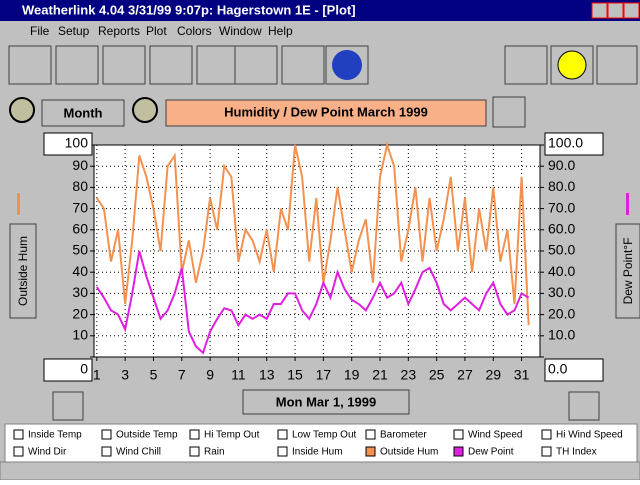  I want to click on x-tick-label: 1, so click(97, 375).